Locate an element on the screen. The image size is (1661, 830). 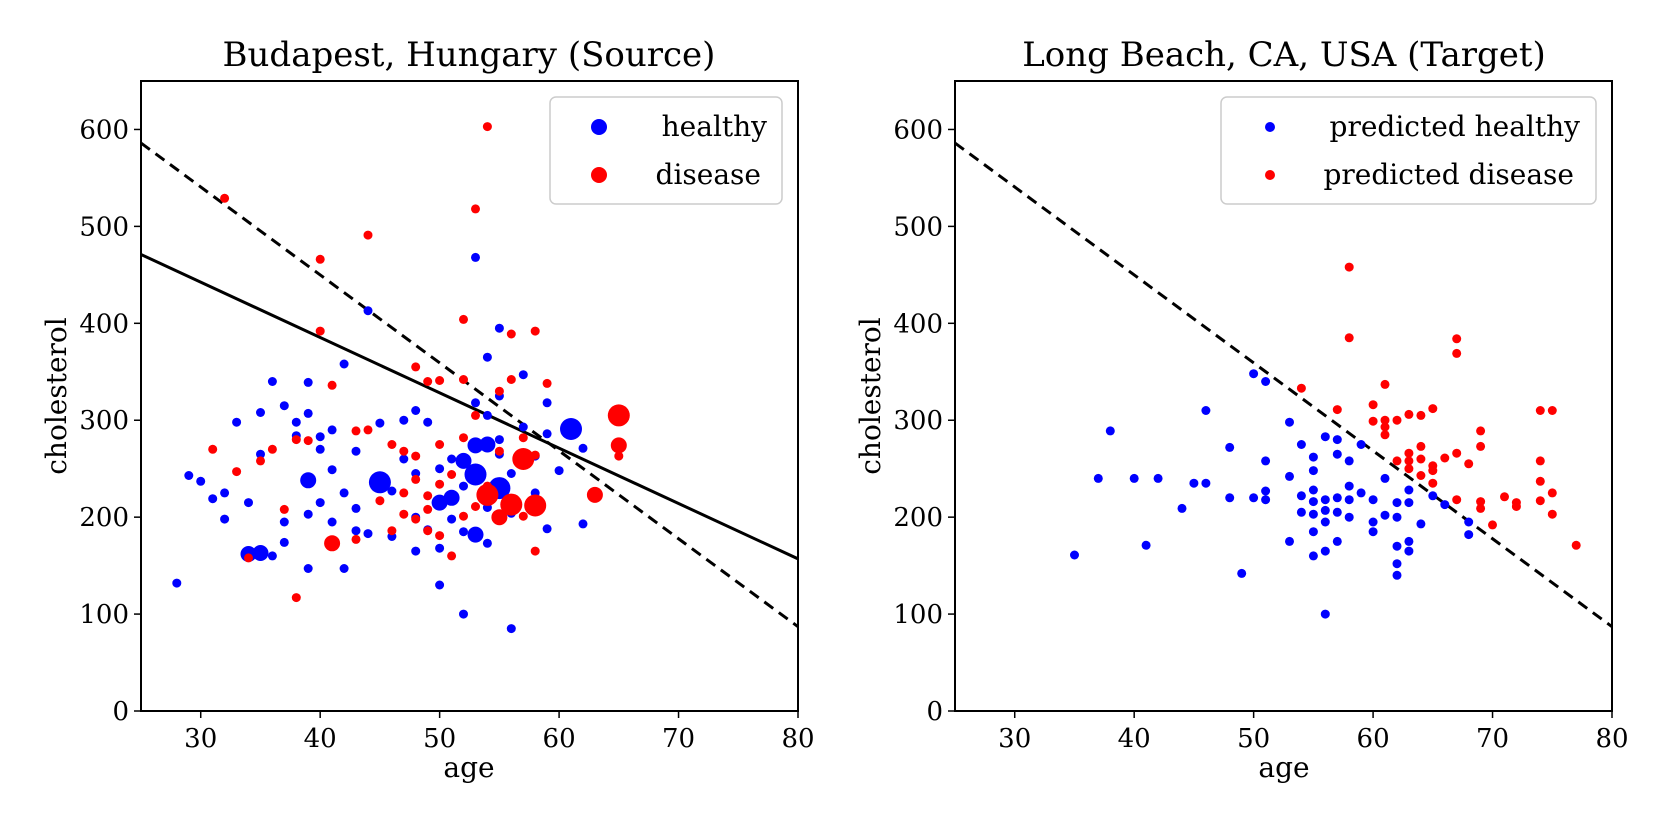
legend-label-predicted-healthy: predicted healthy is located at coordinates (1455, 126).